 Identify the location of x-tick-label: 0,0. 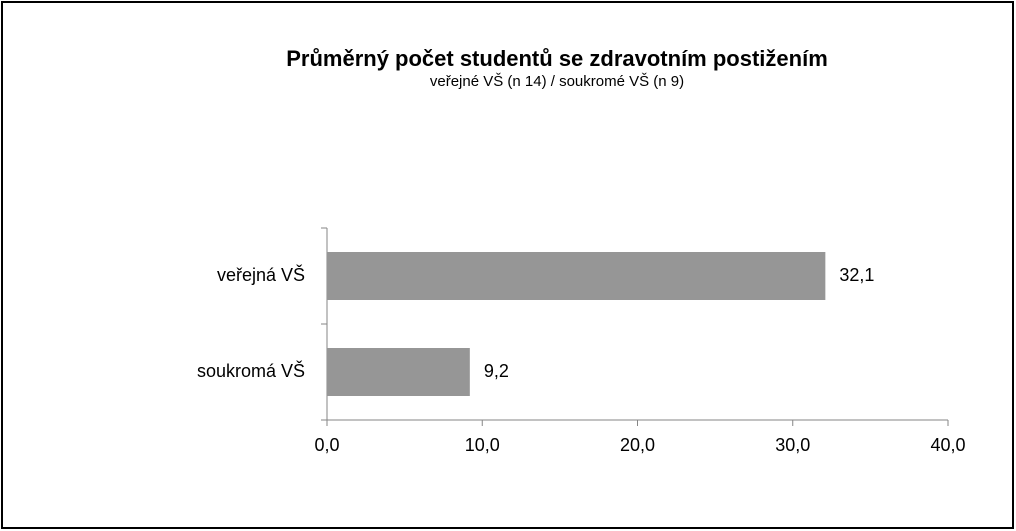
(326, 445).